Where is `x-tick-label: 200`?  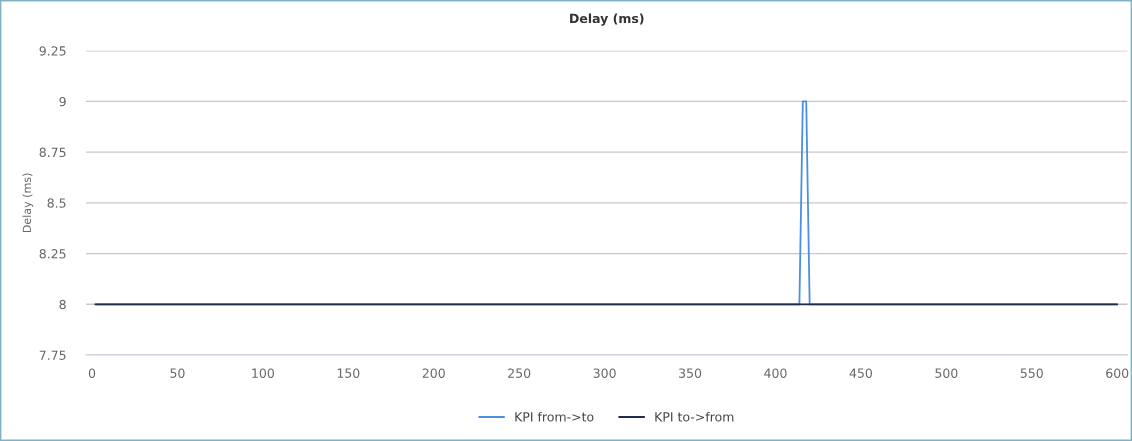 x-tick-label: 200 is located at coordinates (433, 373).